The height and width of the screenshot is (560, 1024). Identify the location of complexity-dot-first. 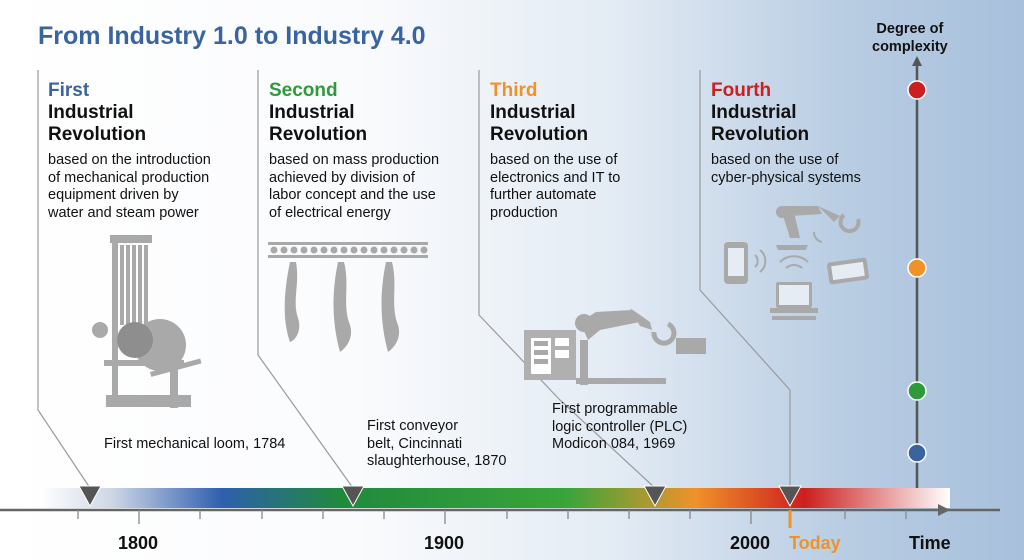
(917, 453).